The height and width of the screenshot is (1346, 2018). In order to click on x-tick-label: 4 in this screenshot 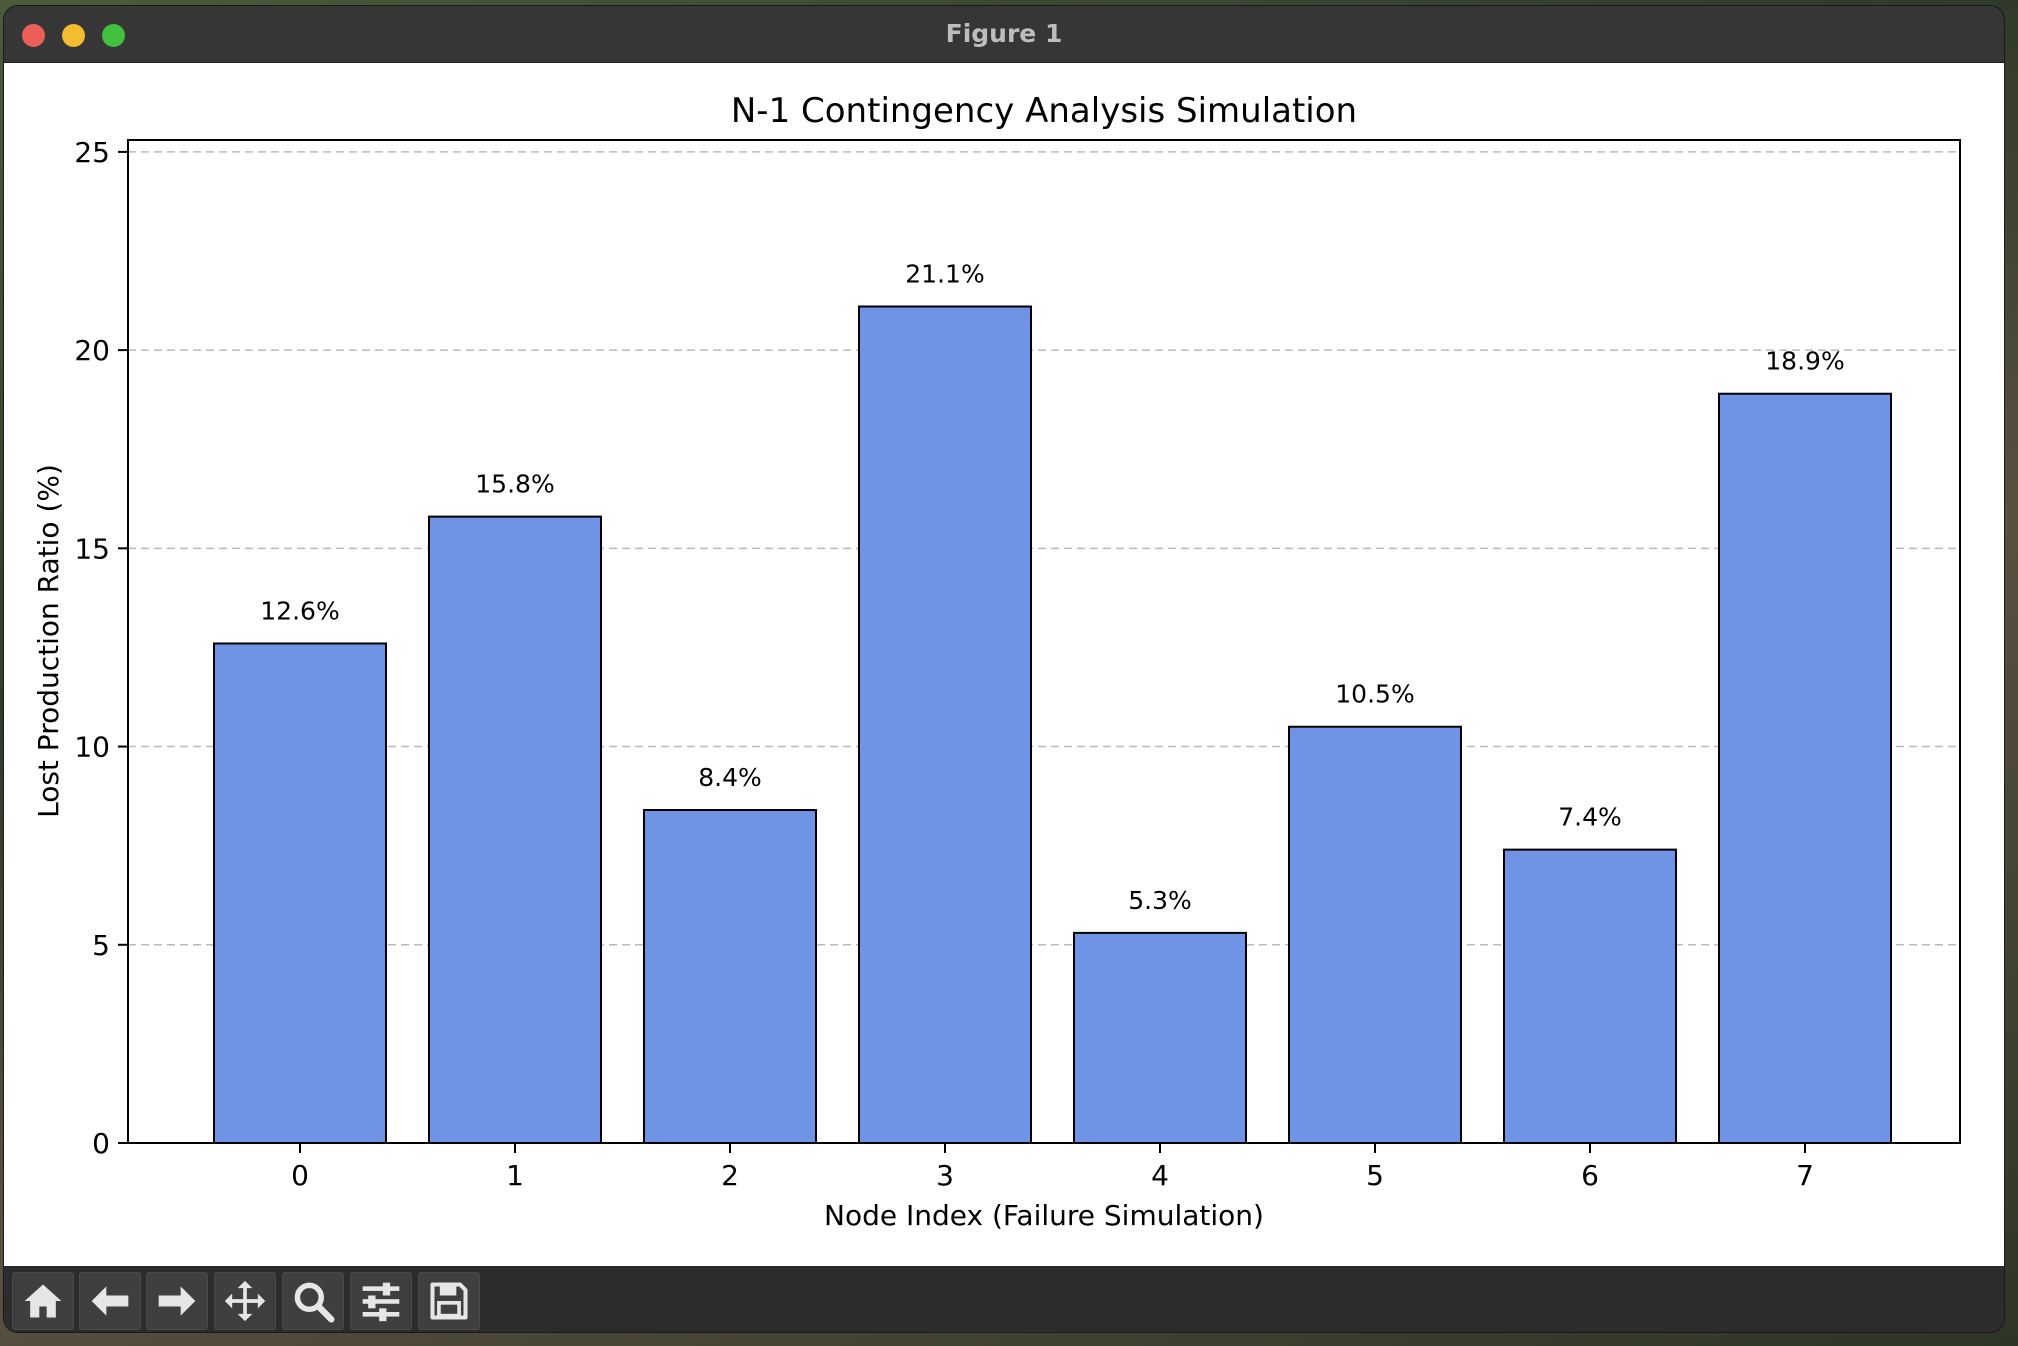, I will do `click(1160, 1175)`.